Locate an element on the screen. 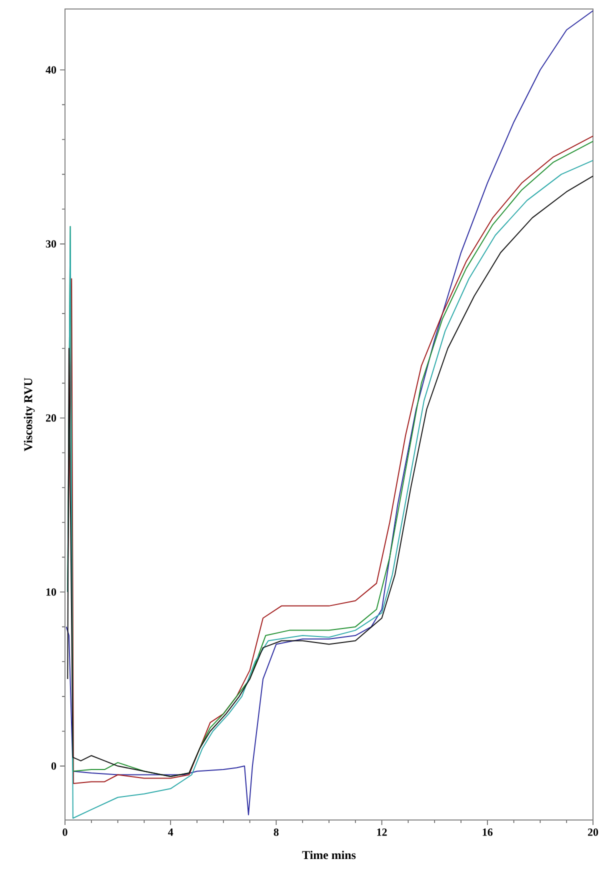  x-tick-label: 20 is located at coordinates (593, 832).